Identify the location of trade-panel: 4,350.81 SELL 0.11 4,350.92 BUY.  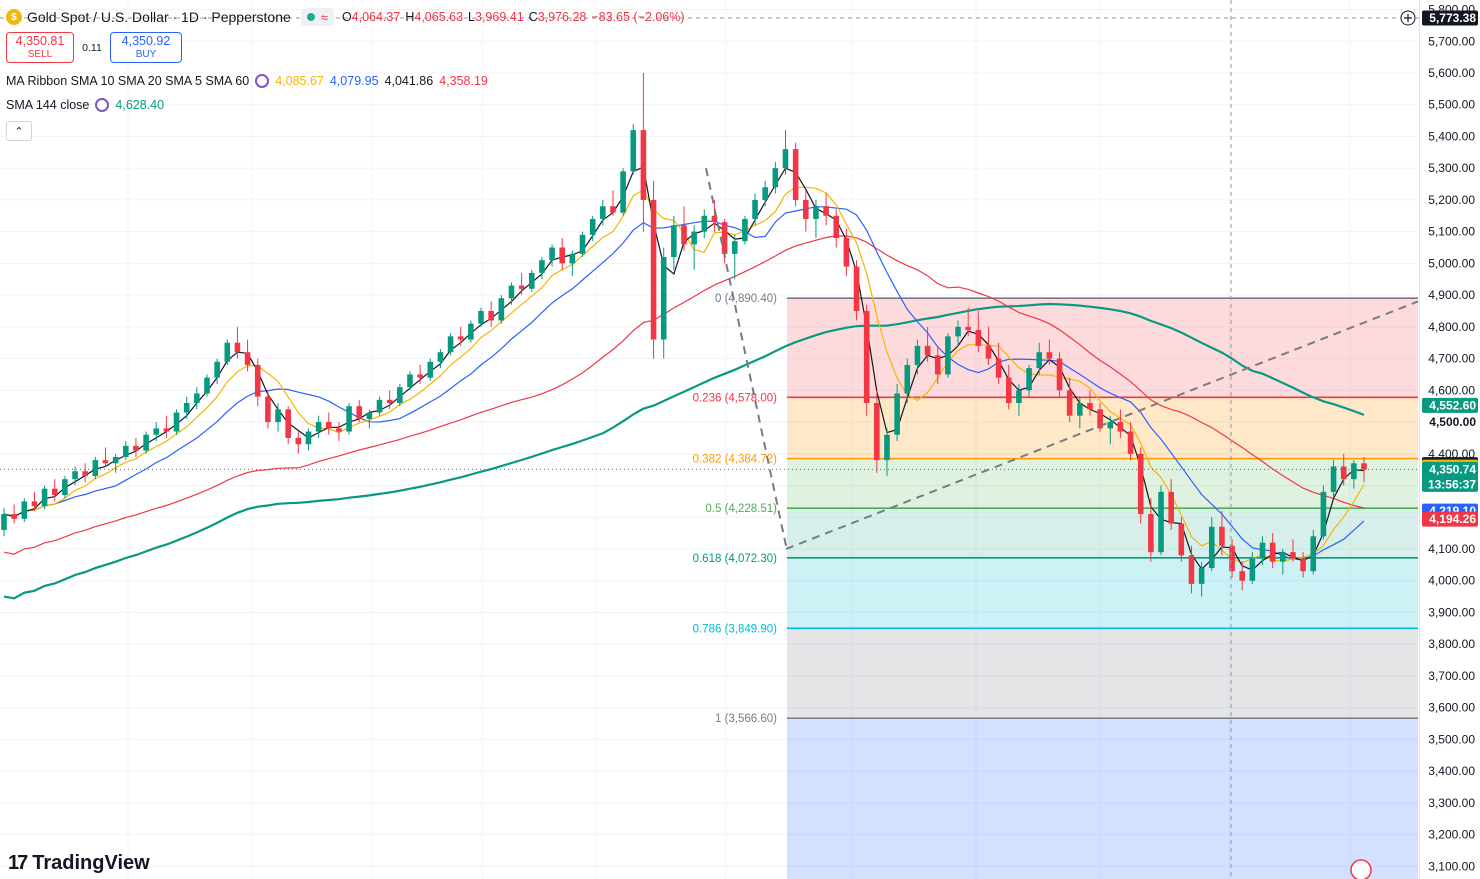
(94, 47).